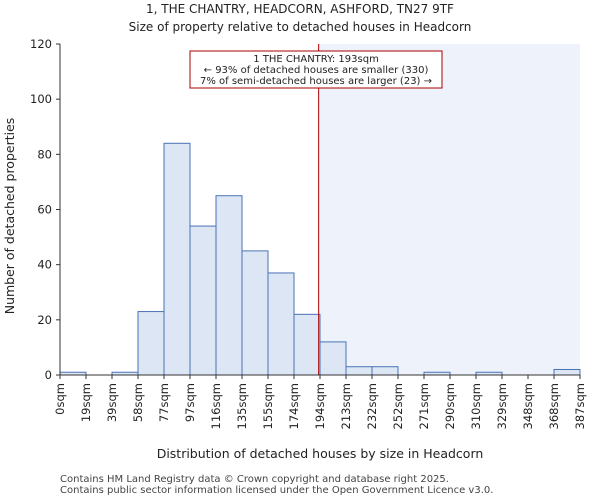 The width and height of the screenshot is (600, 500). Describe the element at coordinates (242, 406) in the screenshot. I see `x-tick-label: 135sqm` at that location.